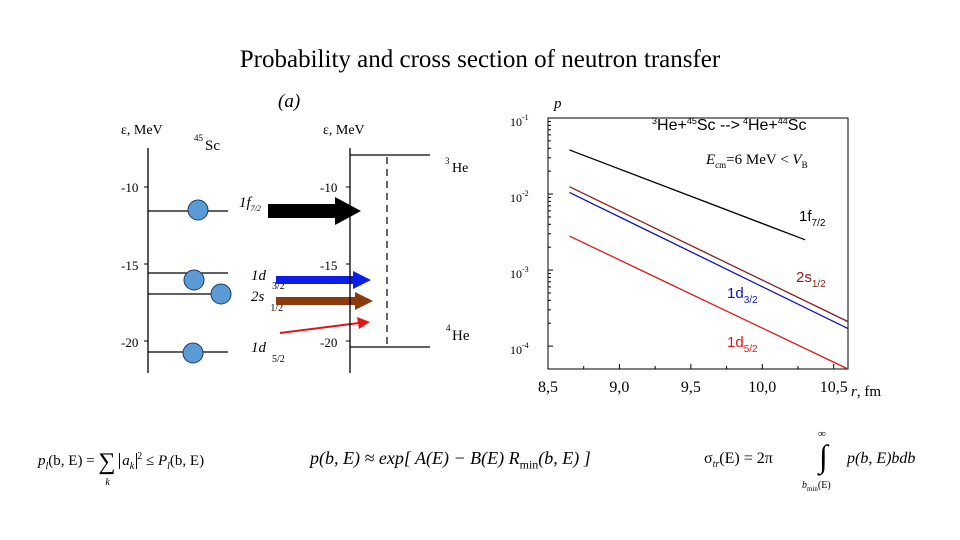  Describe the element at coordinates (323, 280) in the screenshot. I see `transfer-arrow-1d32` at that location.